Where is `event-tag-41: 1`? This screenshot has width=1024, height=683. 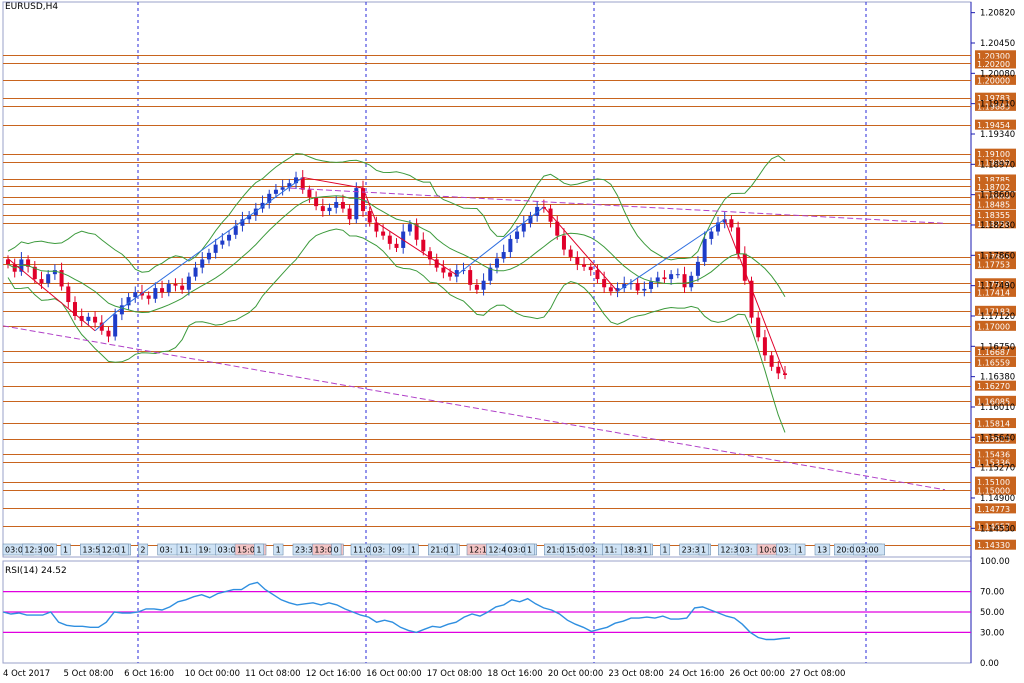 event-tag-41: 1 is located at coordinates (800, 550).